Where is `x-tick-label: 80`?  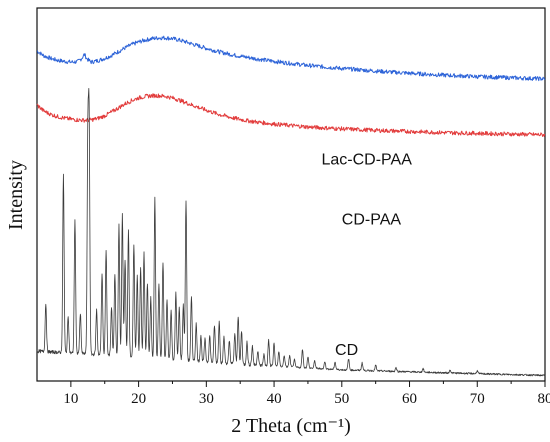
x-tick-label: 80 is located at coordinates (544, 399).